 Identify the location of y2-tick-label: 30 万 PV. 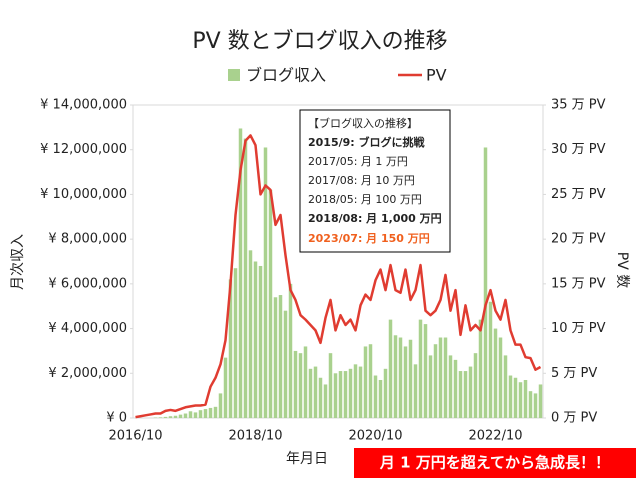
(578, 149).